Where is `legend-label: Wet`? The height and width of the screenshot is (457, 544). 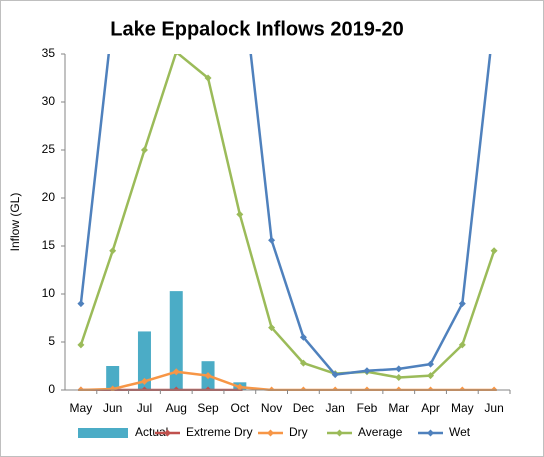
legend-label: Wet is located at coordinates (460, 432).